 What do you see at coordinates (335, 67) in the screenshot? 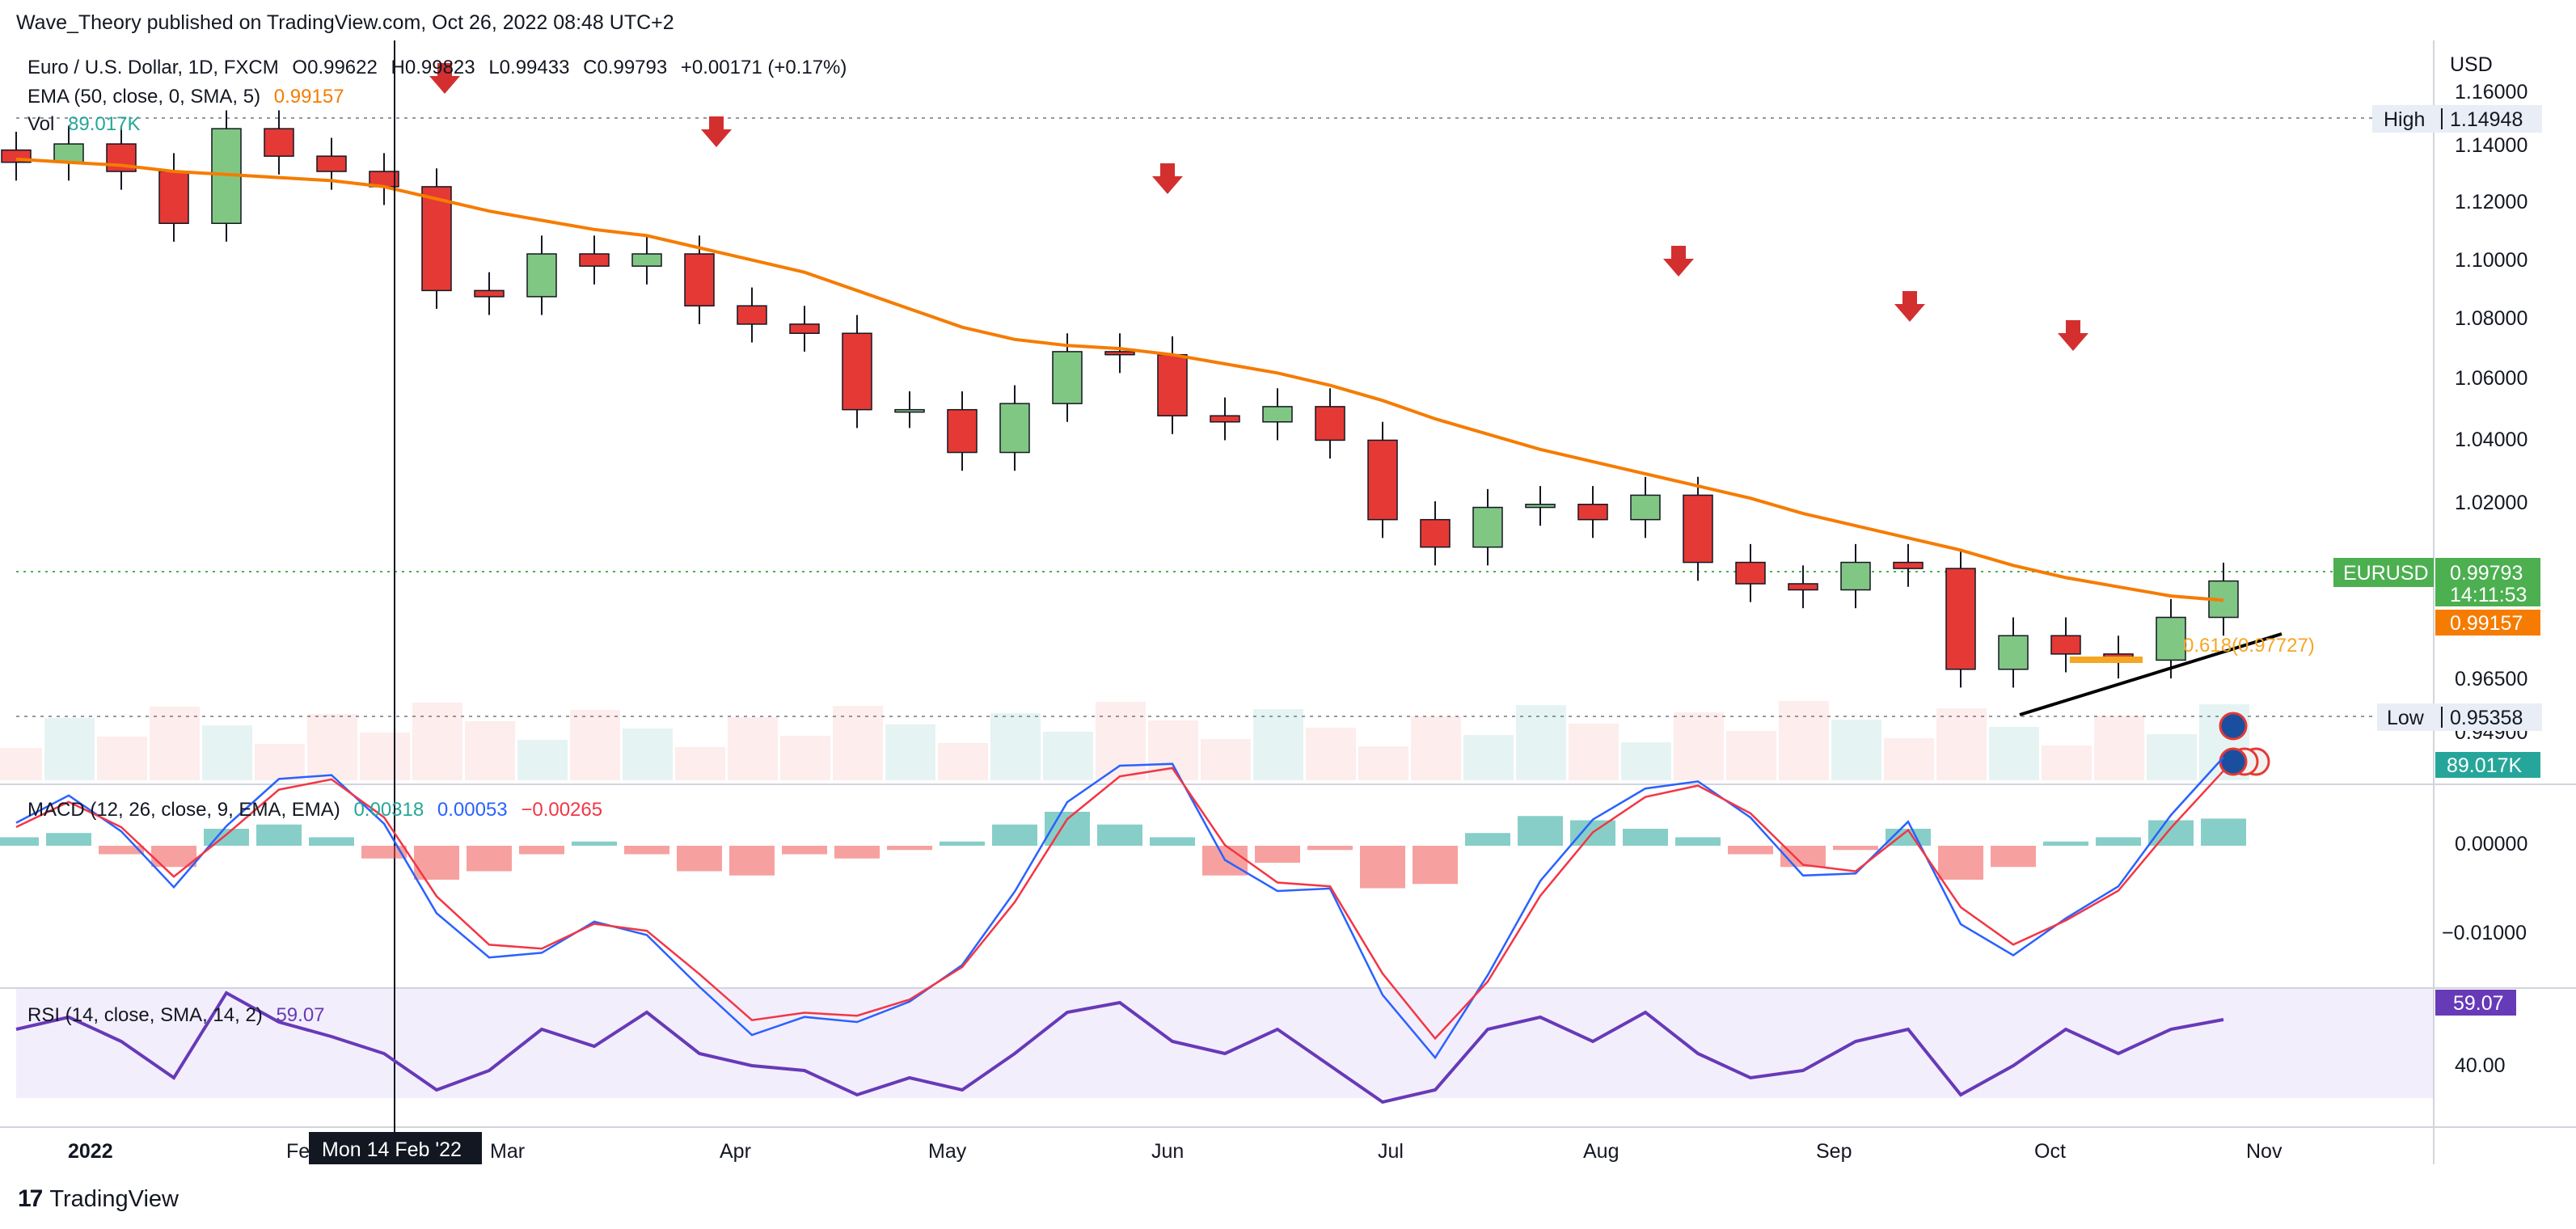
I see `legend-open: O0.99622` at bounding box center [335, 67].